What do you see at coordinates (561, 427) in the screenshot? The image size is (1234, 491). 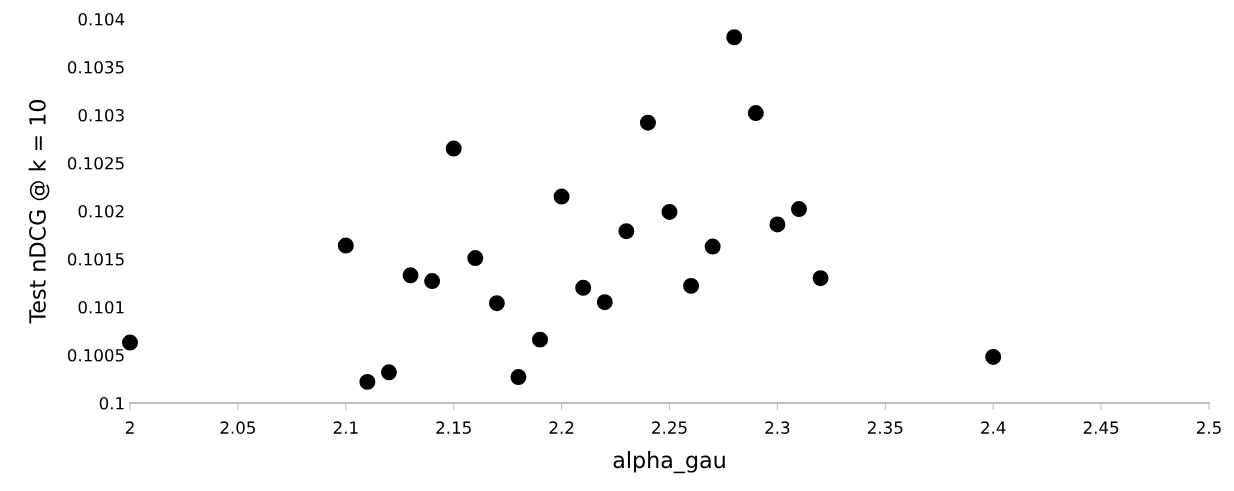 I see `x-tick-label: 2.2` at bounding box center [561, 427].